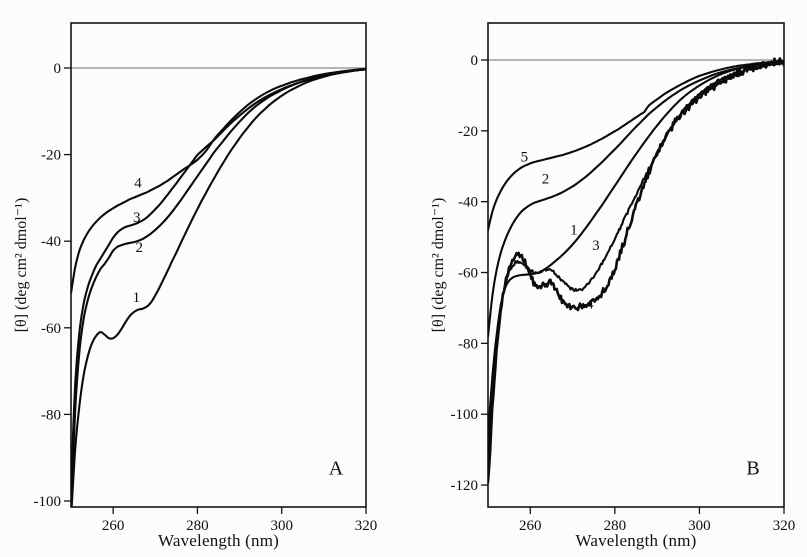  I want to click on curve-label-A-2: 2, so click(140, 248).